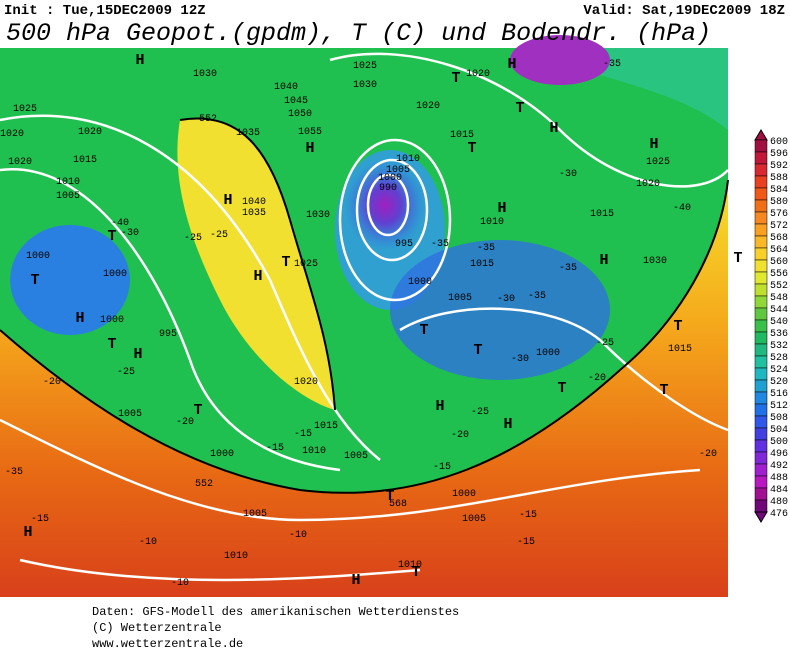 This screenshot has height=648, width=790. I want to click on contour-label: 1020, so click(12, 134).